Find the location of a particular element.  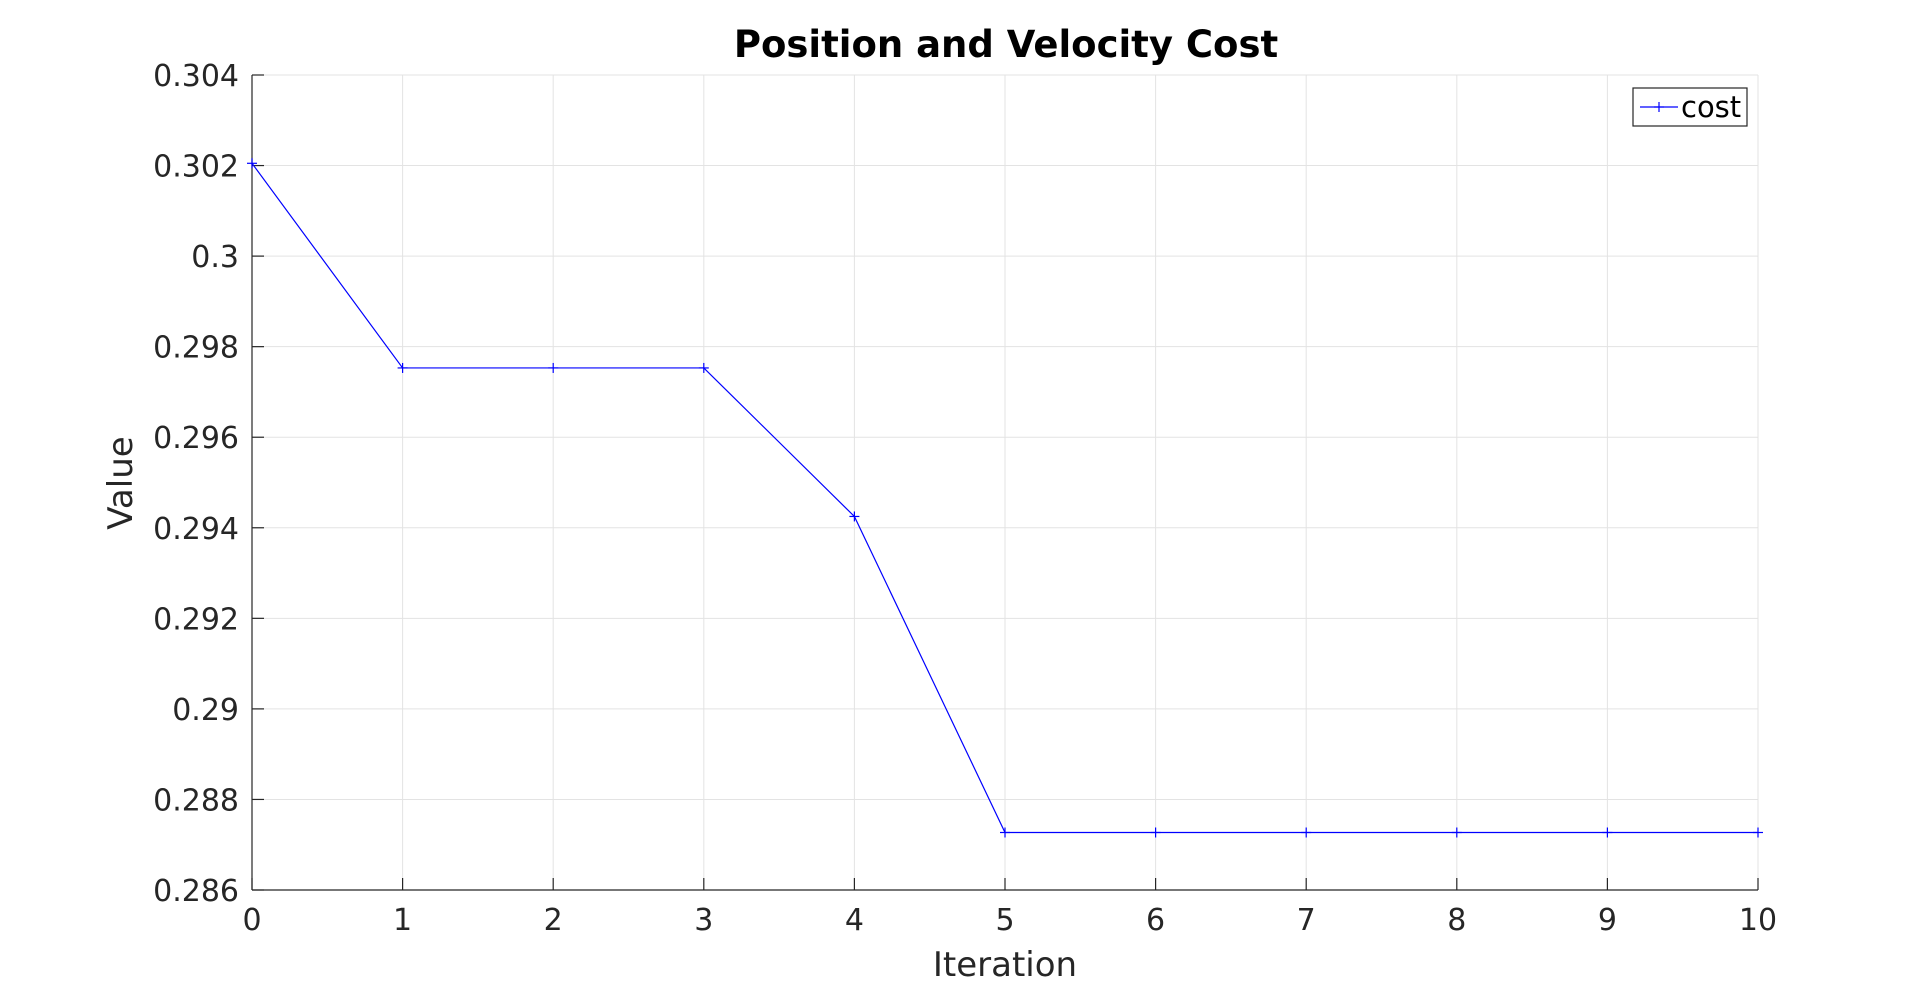

x-tick-label: 3 is located at coordinates (703, 920).